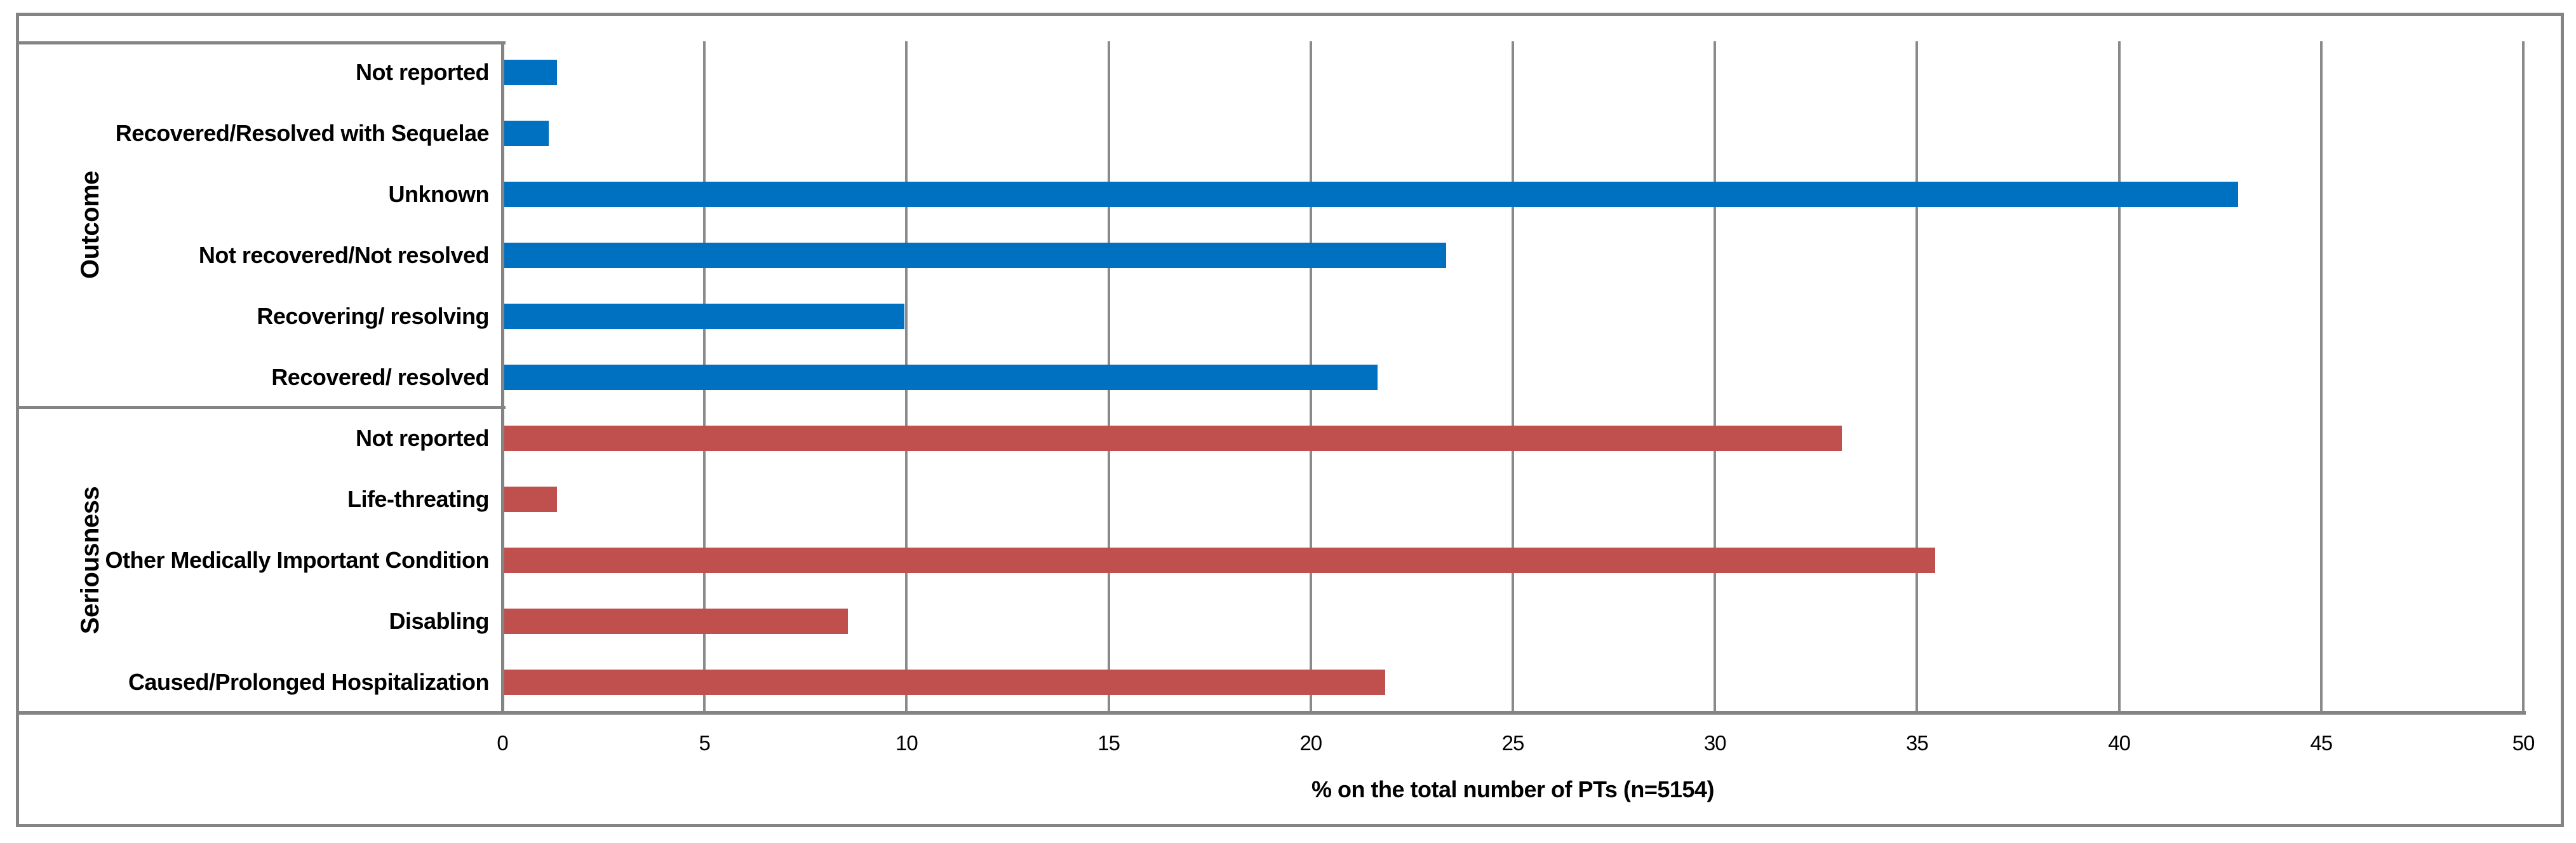  Describe the element at coordinates (705, 316) in the screenshot. I see `bar-outcome-recovering-resolving` at that location.